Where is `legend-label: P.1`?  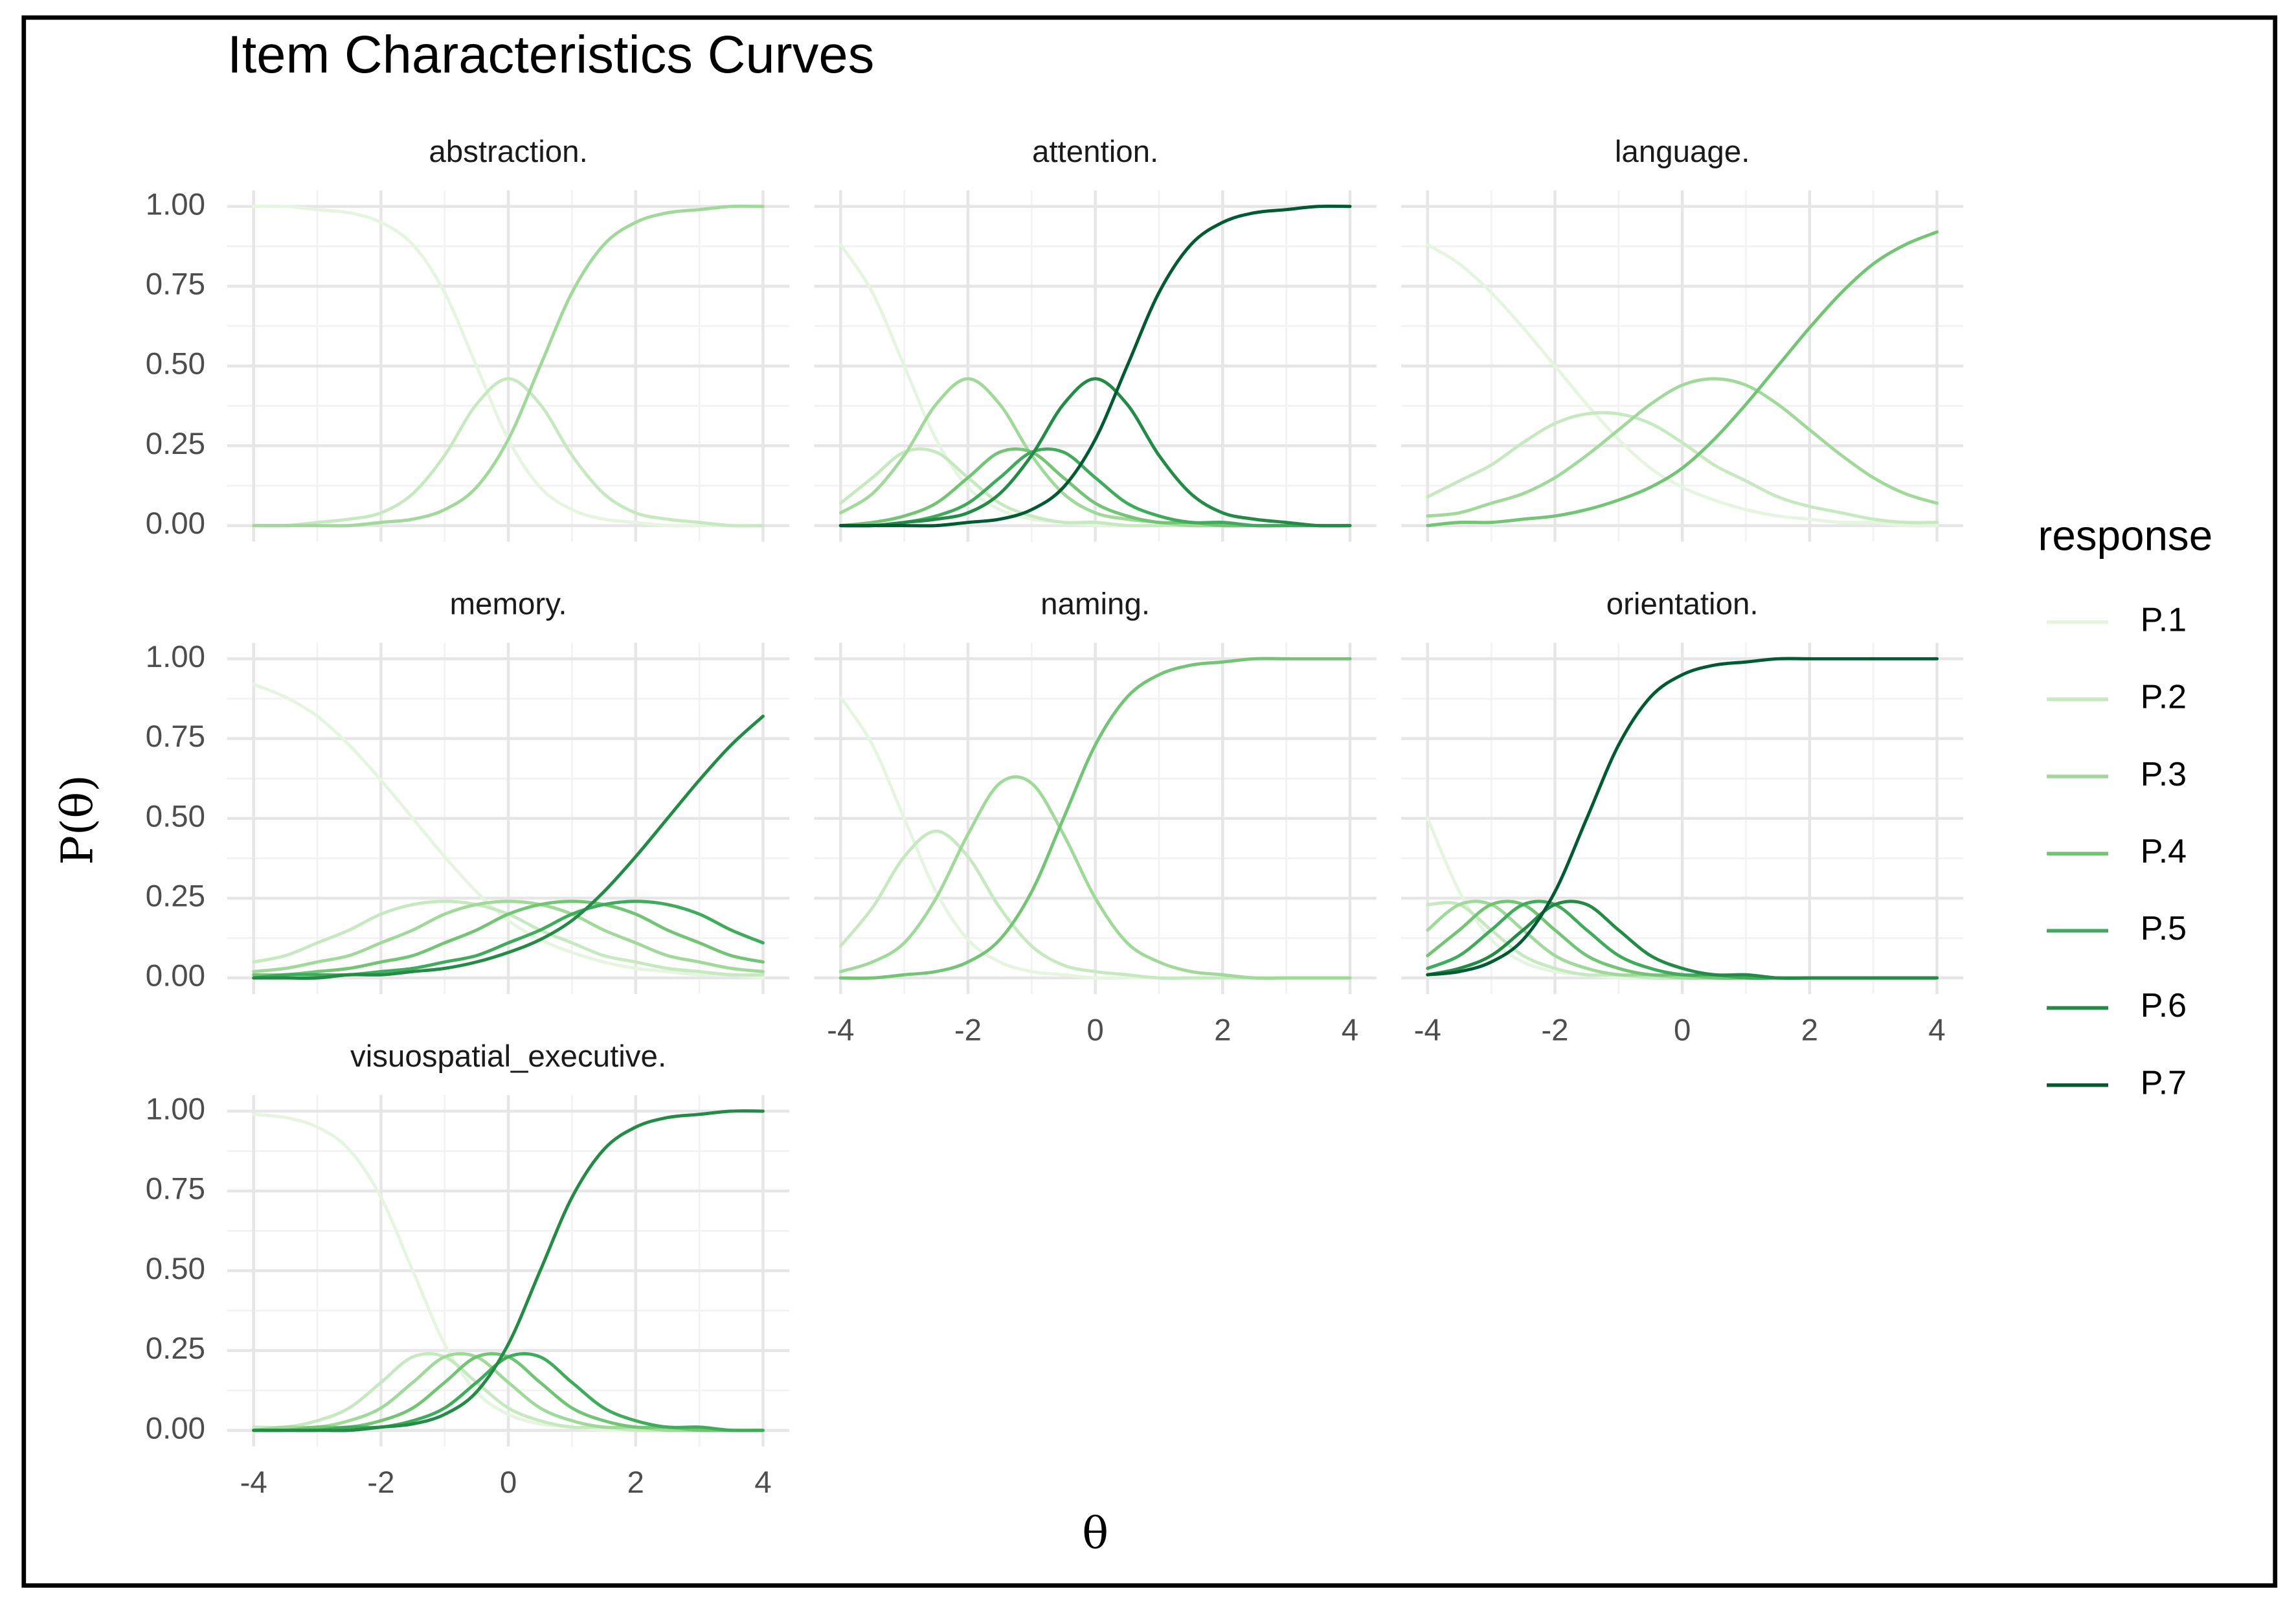 legend-label: P.1 is located at coordinates (2164, 620).